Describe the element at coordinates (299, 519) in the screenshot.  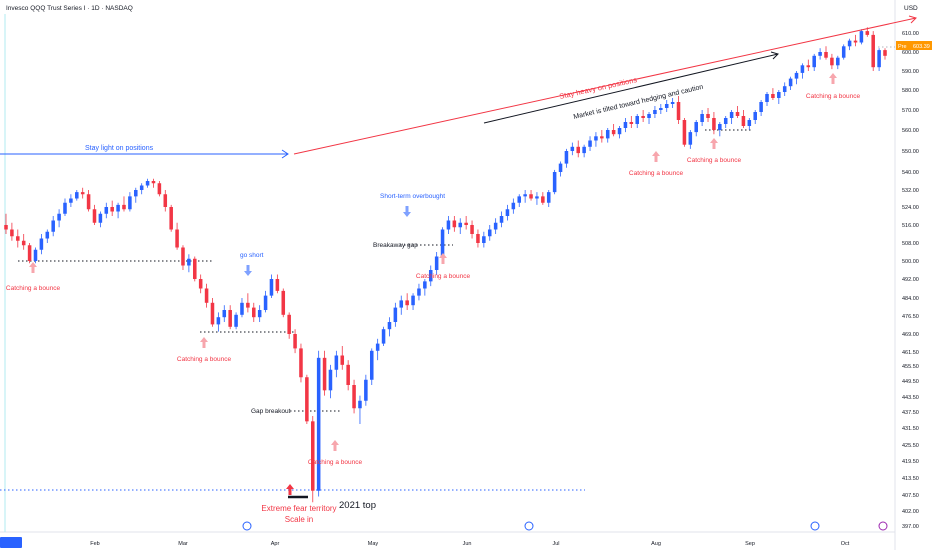
I see `scale-in-label: Scale in` at that location.